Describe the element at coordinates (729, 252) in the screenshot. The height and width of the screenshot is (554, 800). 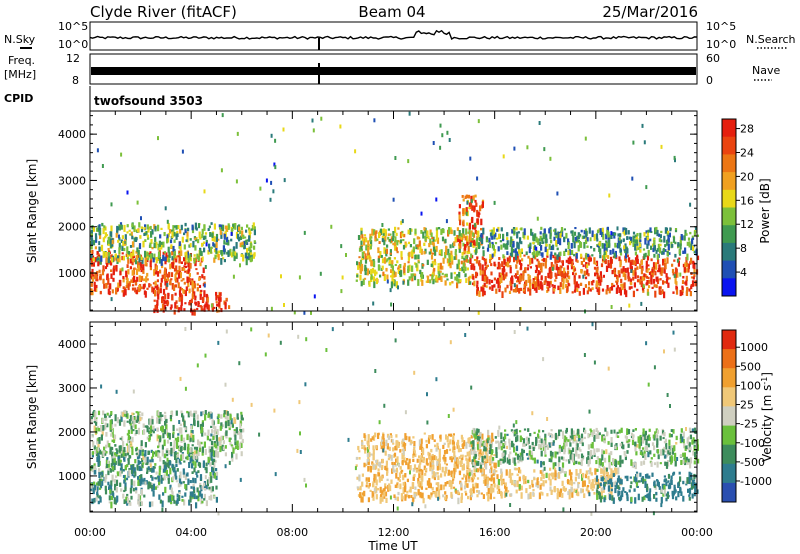
I see `colorbar-swatch` at that location.